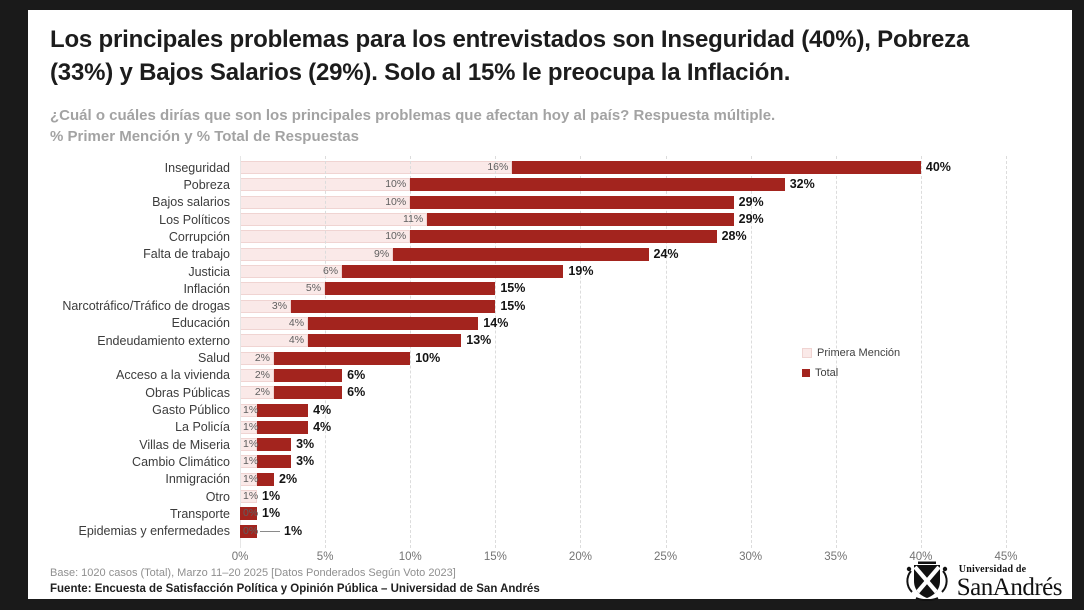 Image resolution: width=1084 pixels, height=610 pixels. I want to click on bar-area: 16% 40%, so click(623, 167).